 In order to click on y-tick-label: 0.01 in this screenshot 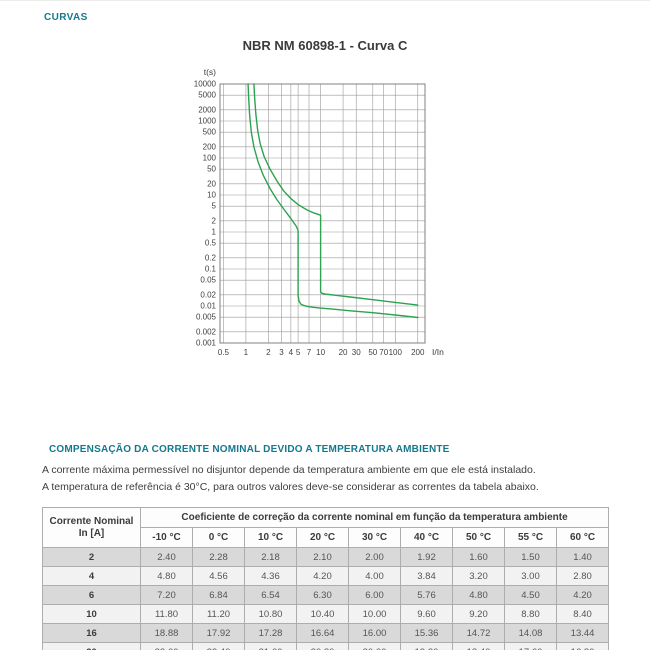, I will do `click(208, 306)`.